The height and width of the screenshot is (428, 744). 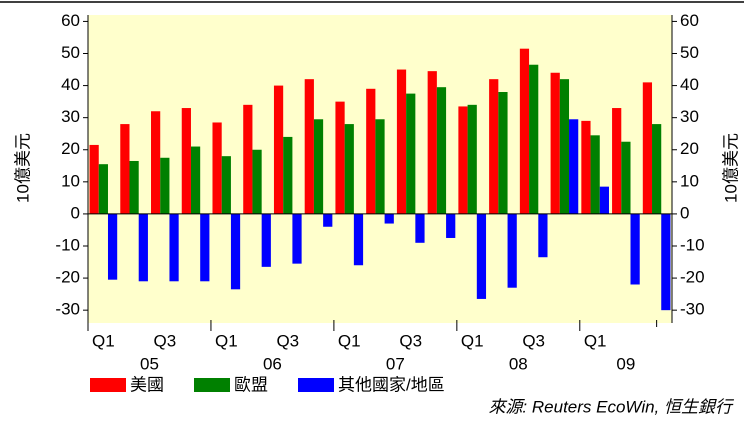 What do you see at coordinates (518, 363) in the screenshot?
I see `year-label: 08` at bounding box center [518, 363].